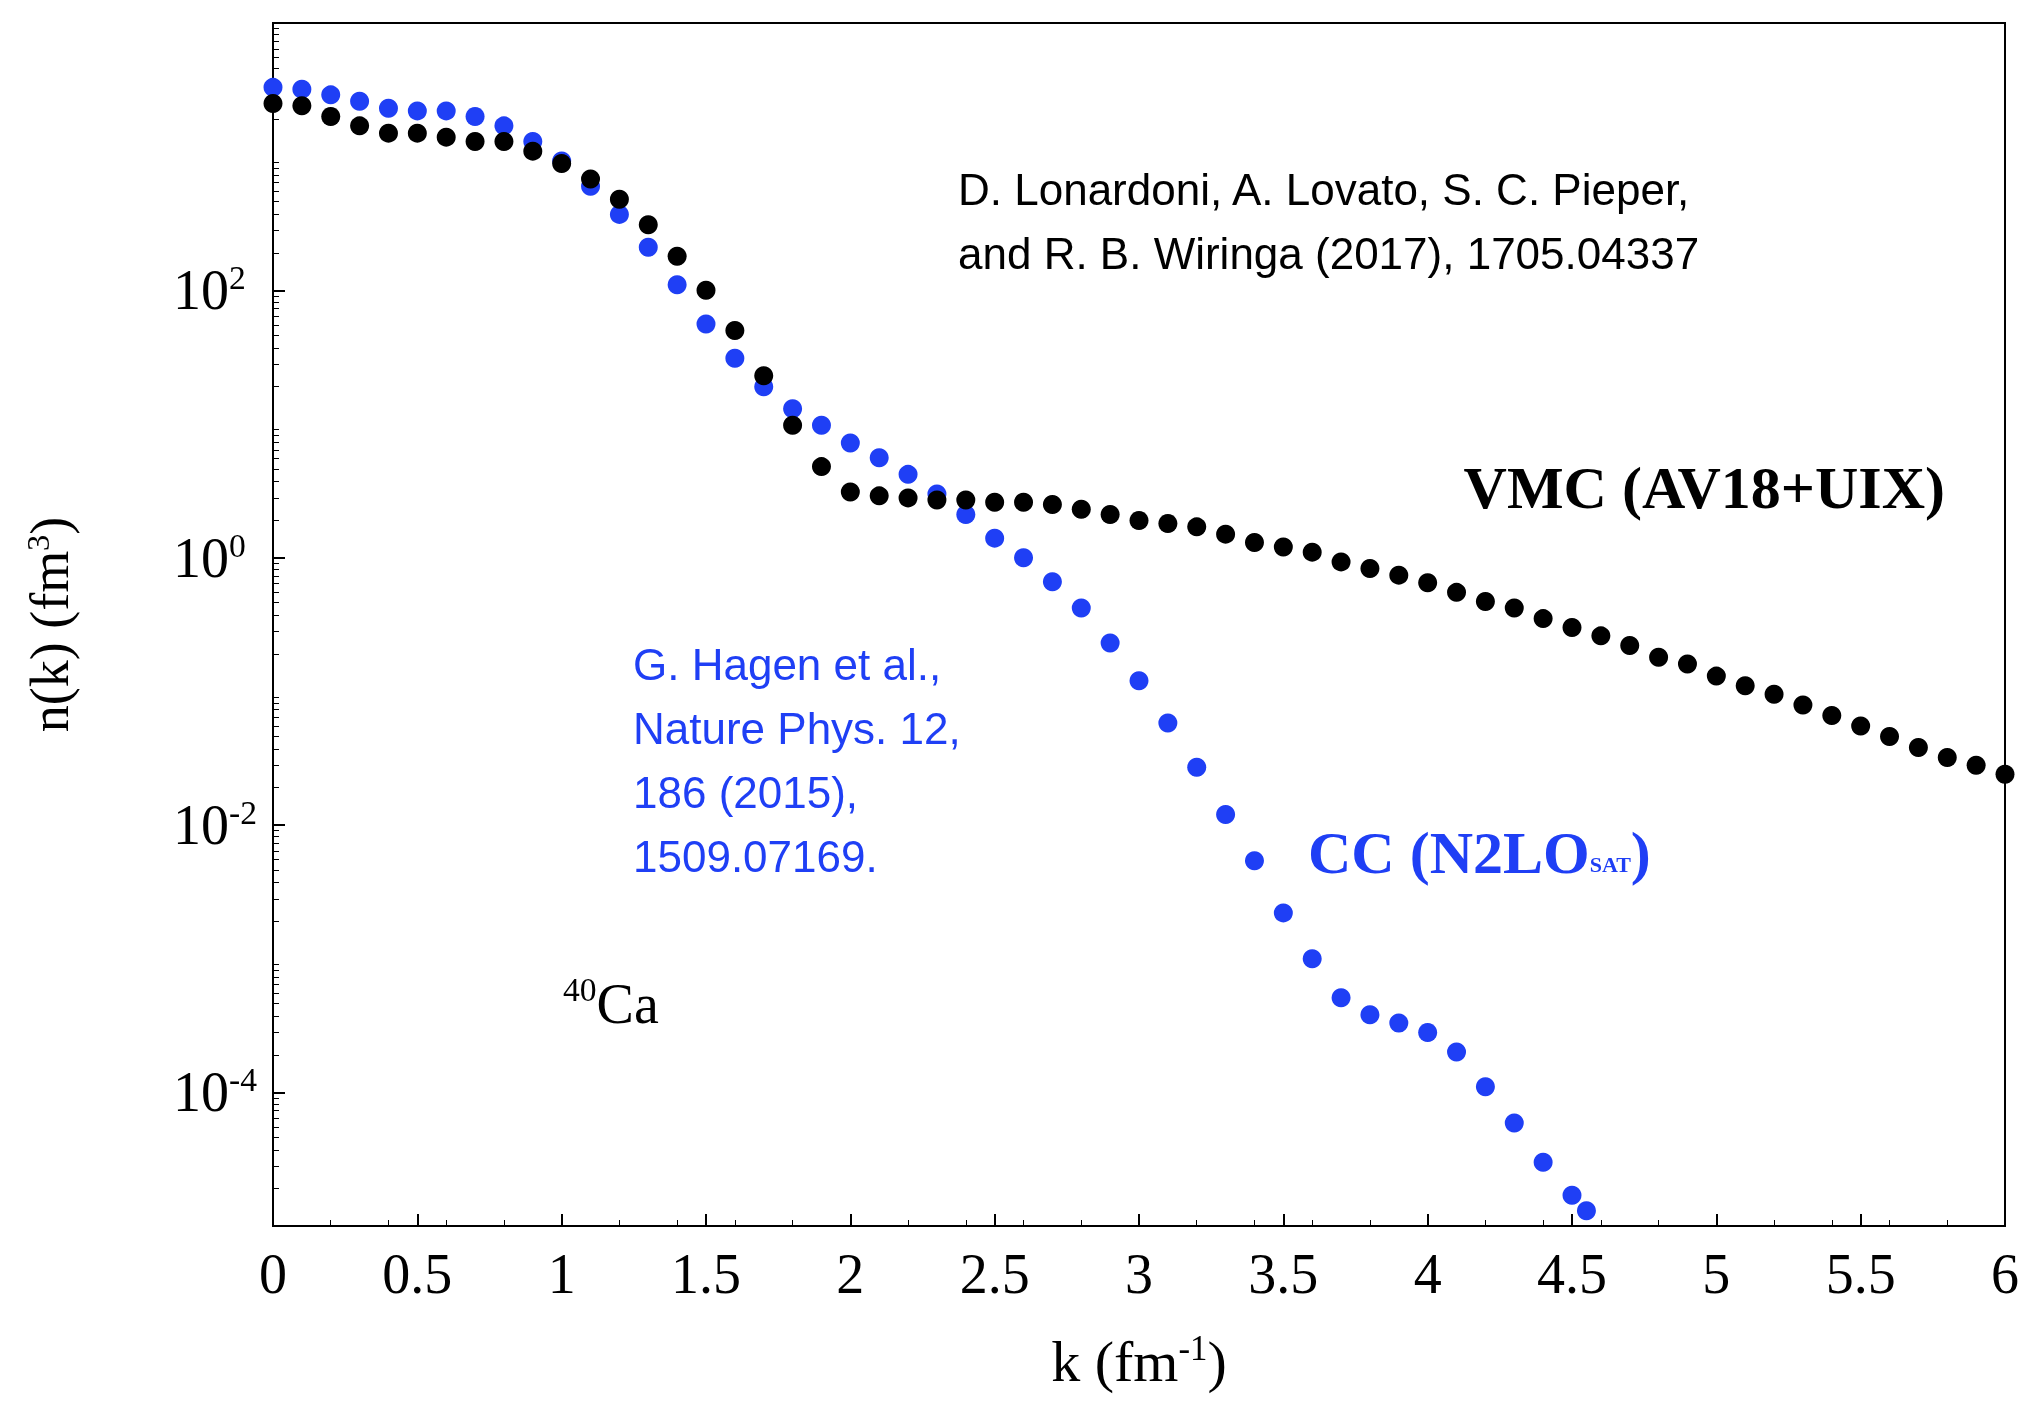 Image resolution: width=2043 pixels, height=1414 pixels. Describe the element at coordinates (273, 1274) in the screenshot. I see `x-tick-label: 0` at that location.